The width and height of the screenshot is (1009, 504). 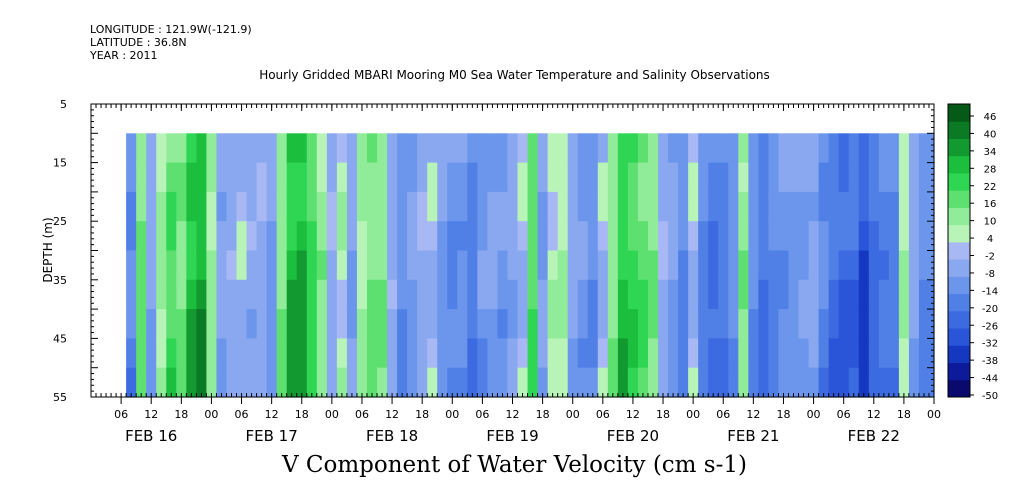 What do you see at coordinates (60, 221) in the screenshot?
I see `y-tick-label: 25` at bounding box center [60, 221].